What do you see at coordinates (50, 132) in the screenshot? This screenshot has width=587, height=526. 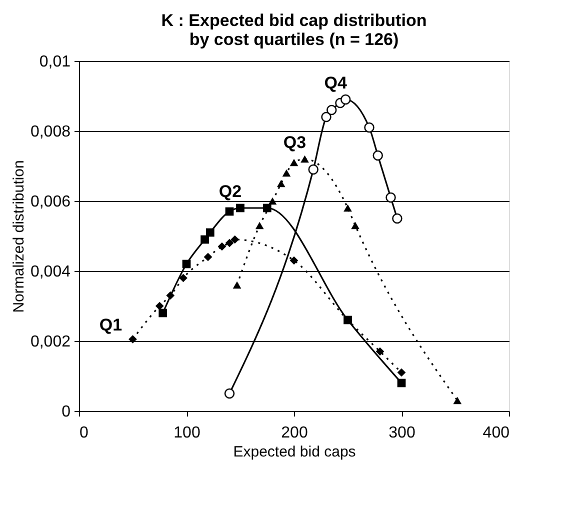 I see `y-tick-label: 0,008` at bounding box center [50, 132].